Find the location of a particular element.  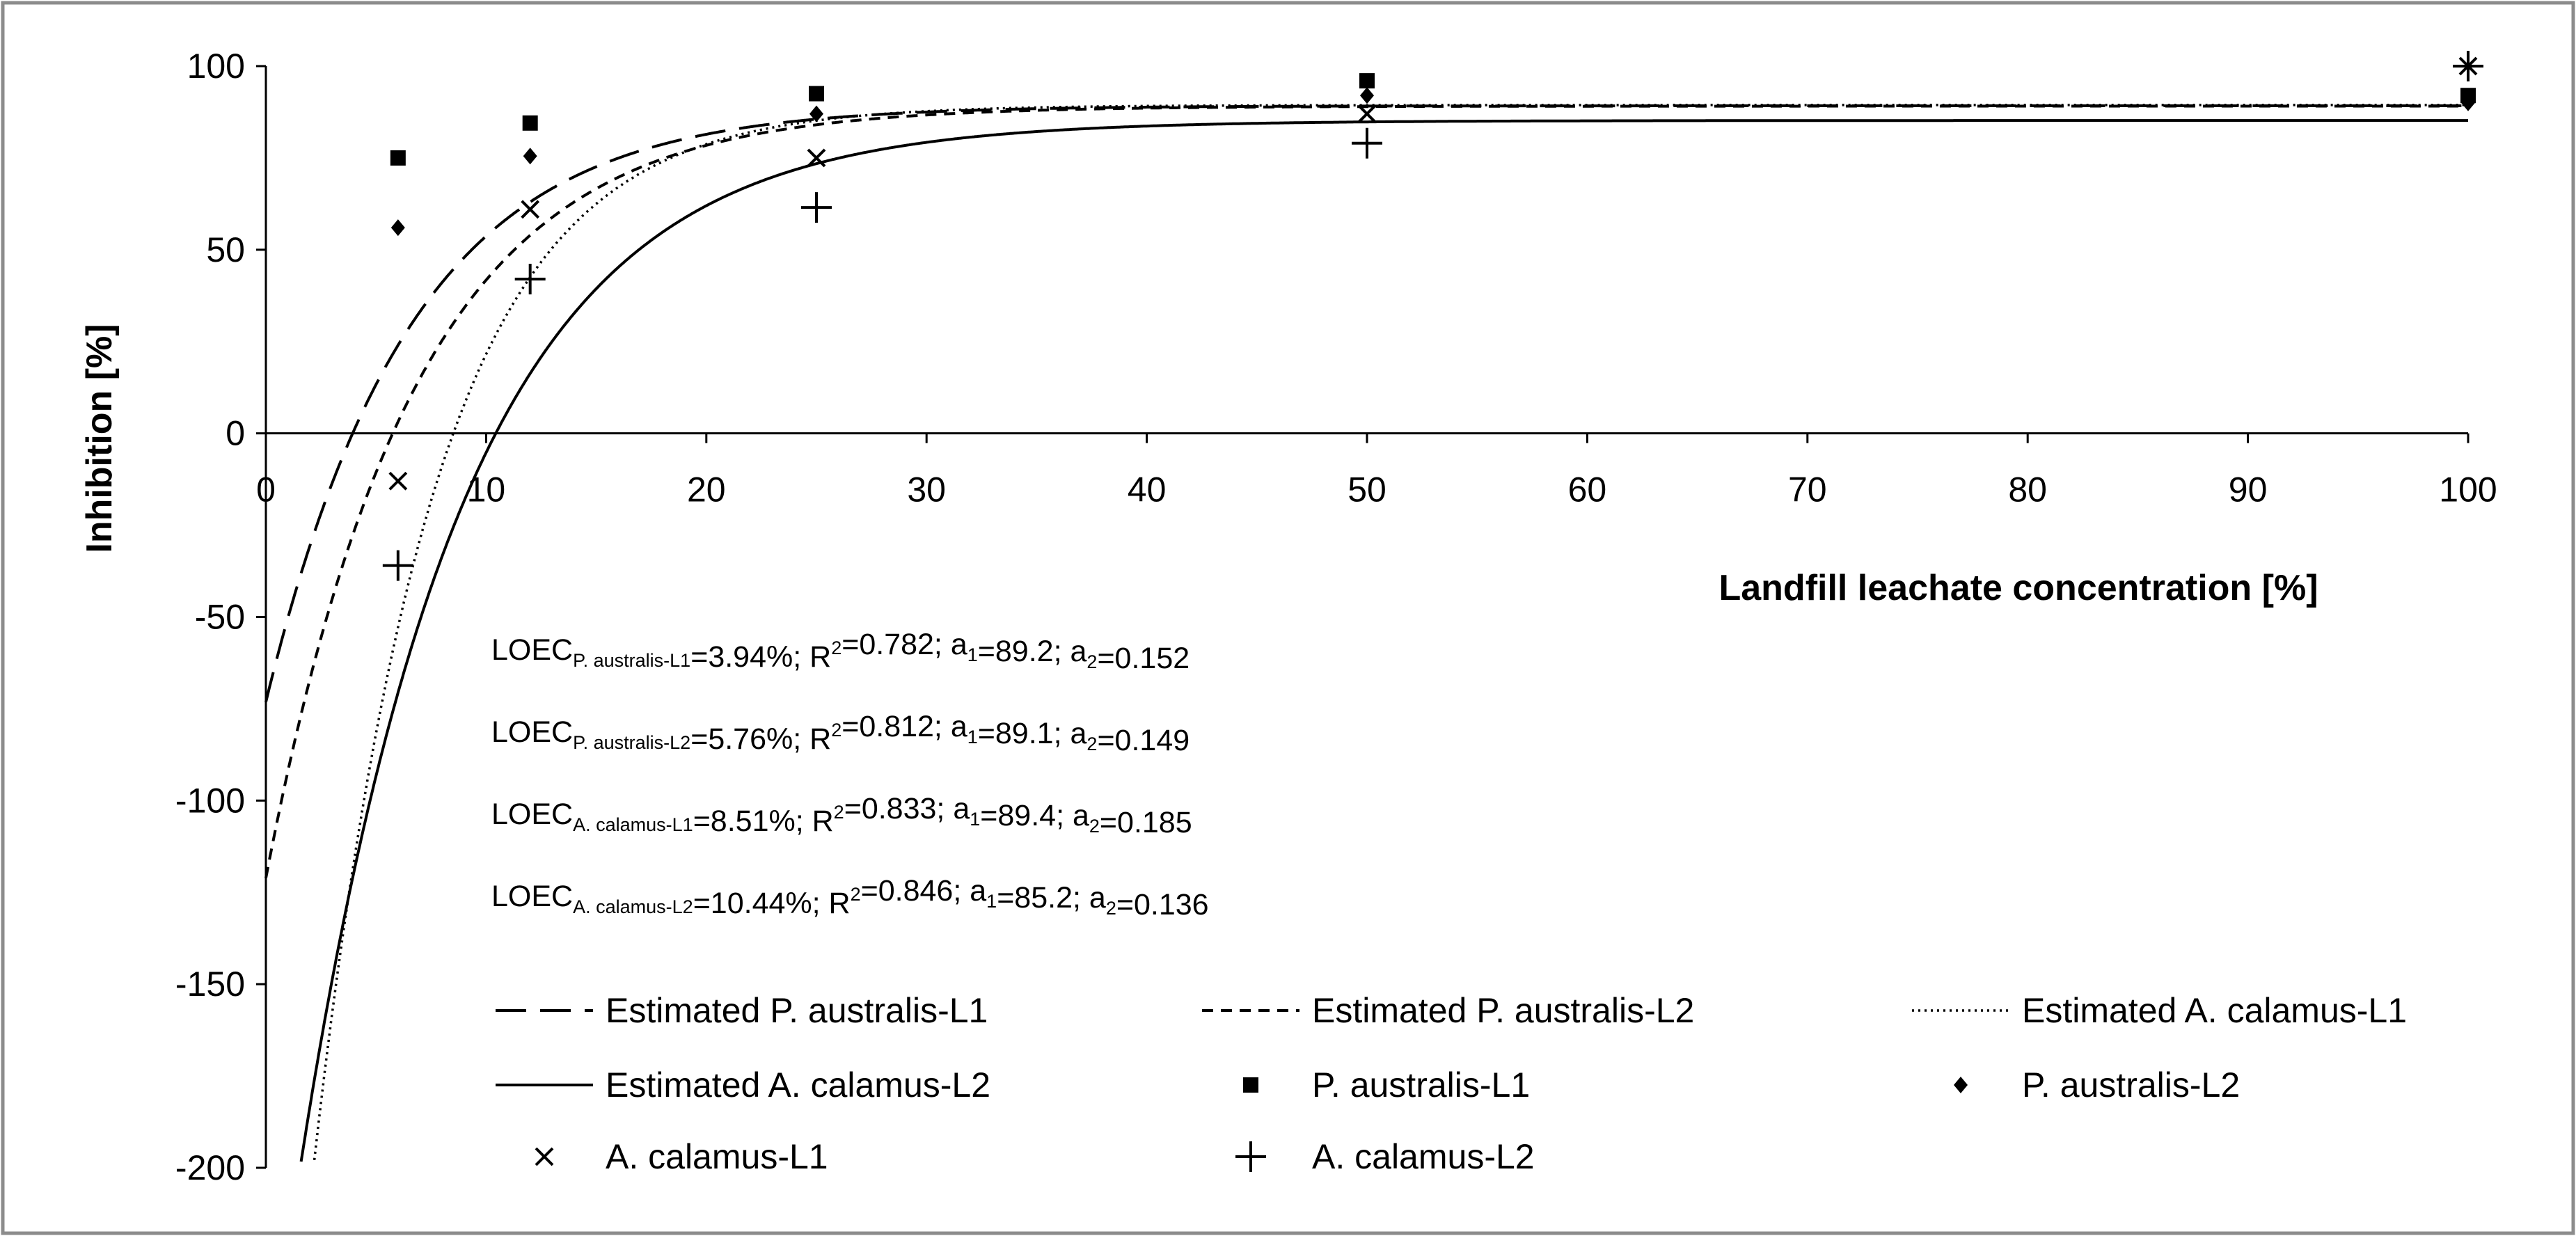

y-tick-label: 0 is located at coordinates (235, 433).